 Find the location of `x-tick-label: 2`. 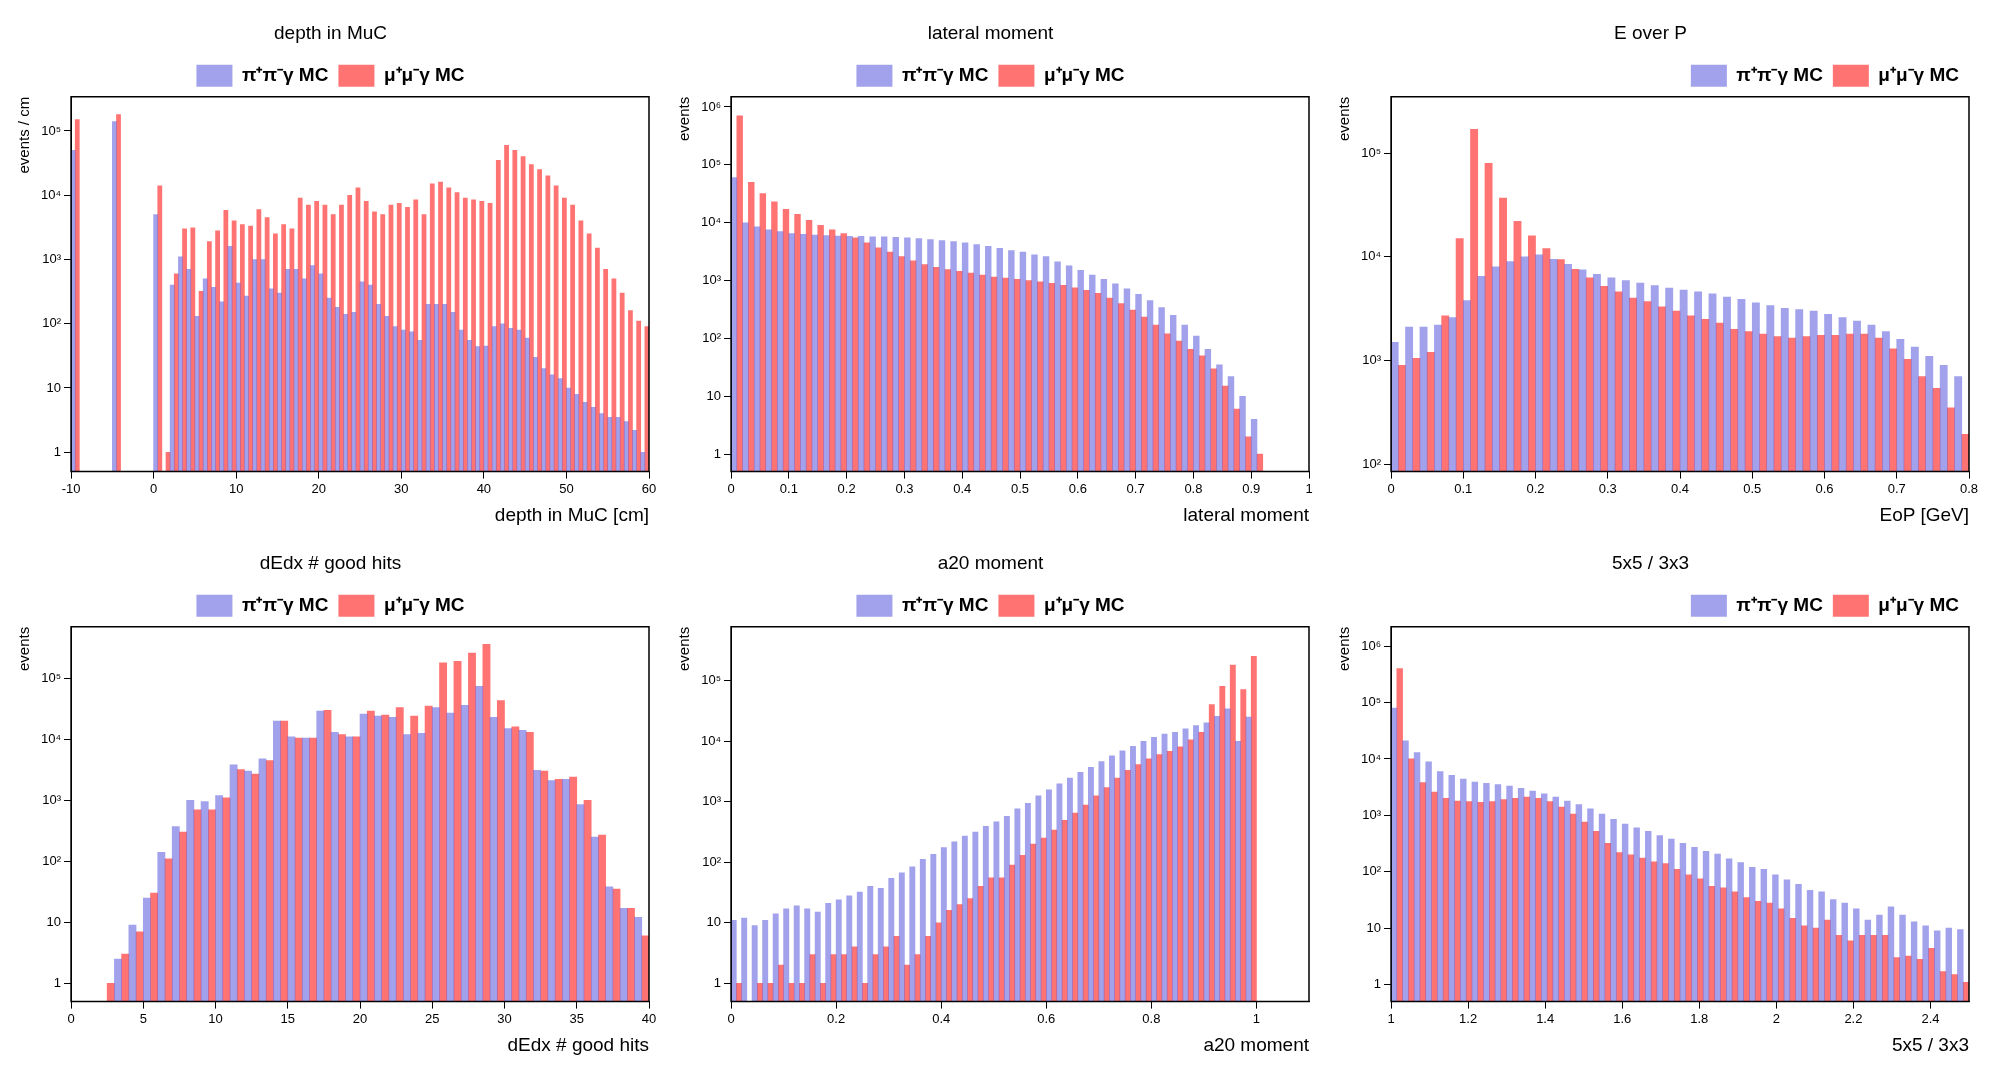

x-tick-label: 2 is located at coordinates (1776, 1018).